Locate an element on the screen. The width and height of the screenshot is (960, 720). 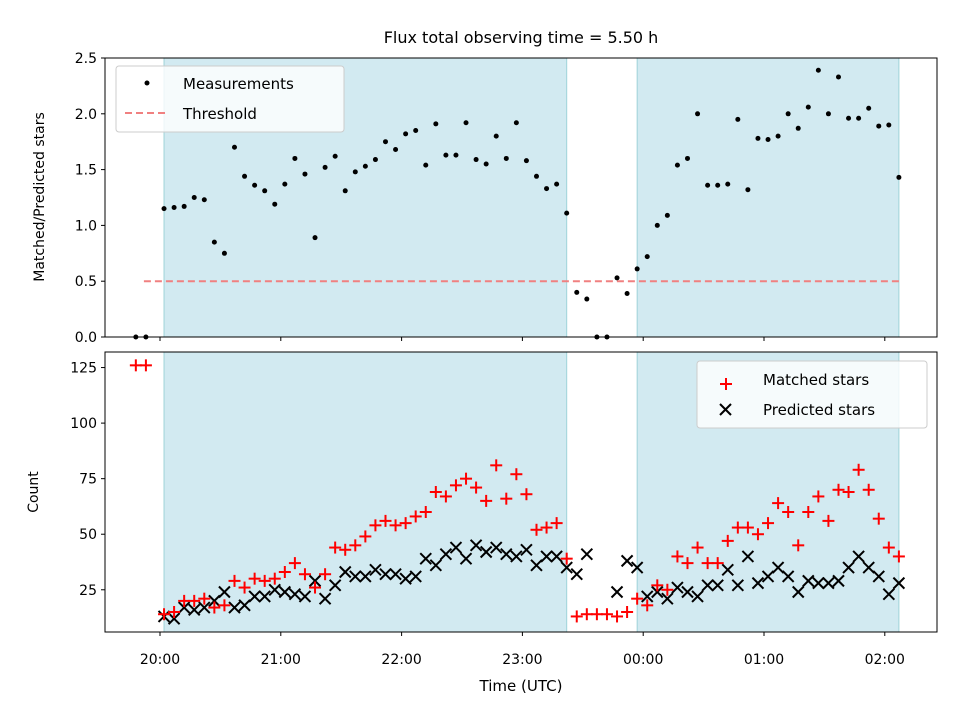
legend-predicted-label: Predicted stars is located at coordinates (819, 410).